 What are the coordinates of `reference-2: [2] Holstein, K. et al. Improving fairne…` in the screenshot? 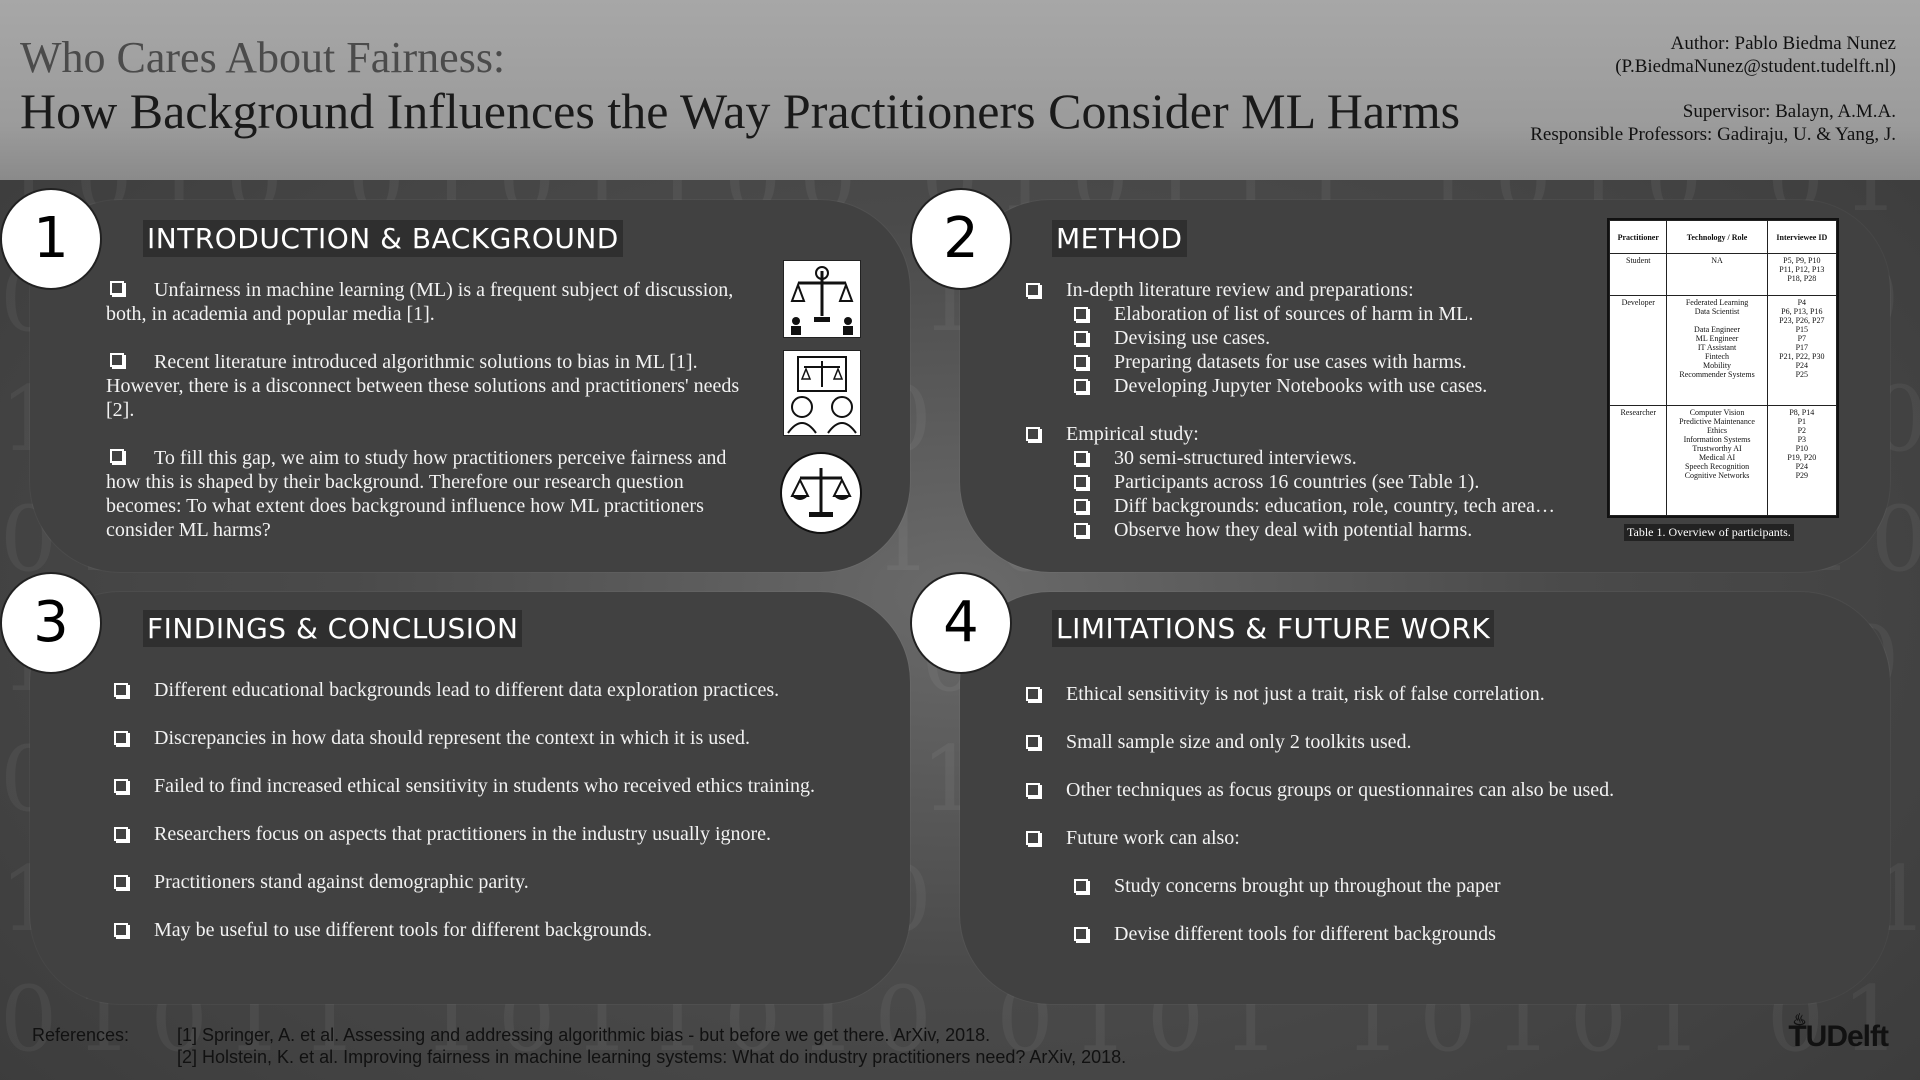 It's located at (652, 1057).